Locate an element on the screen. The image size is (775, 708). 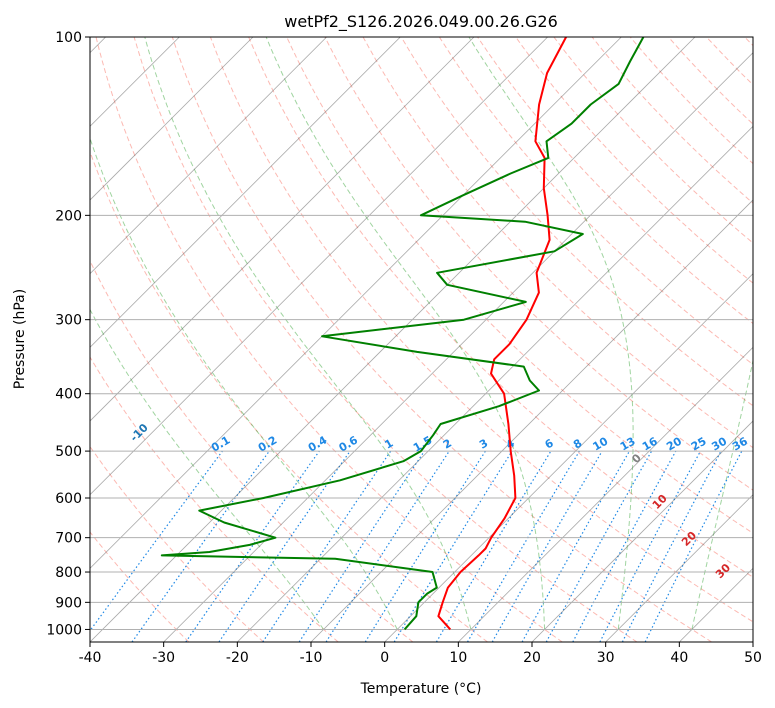
y-tick-label: 800 is located at coordinates (68, 573).